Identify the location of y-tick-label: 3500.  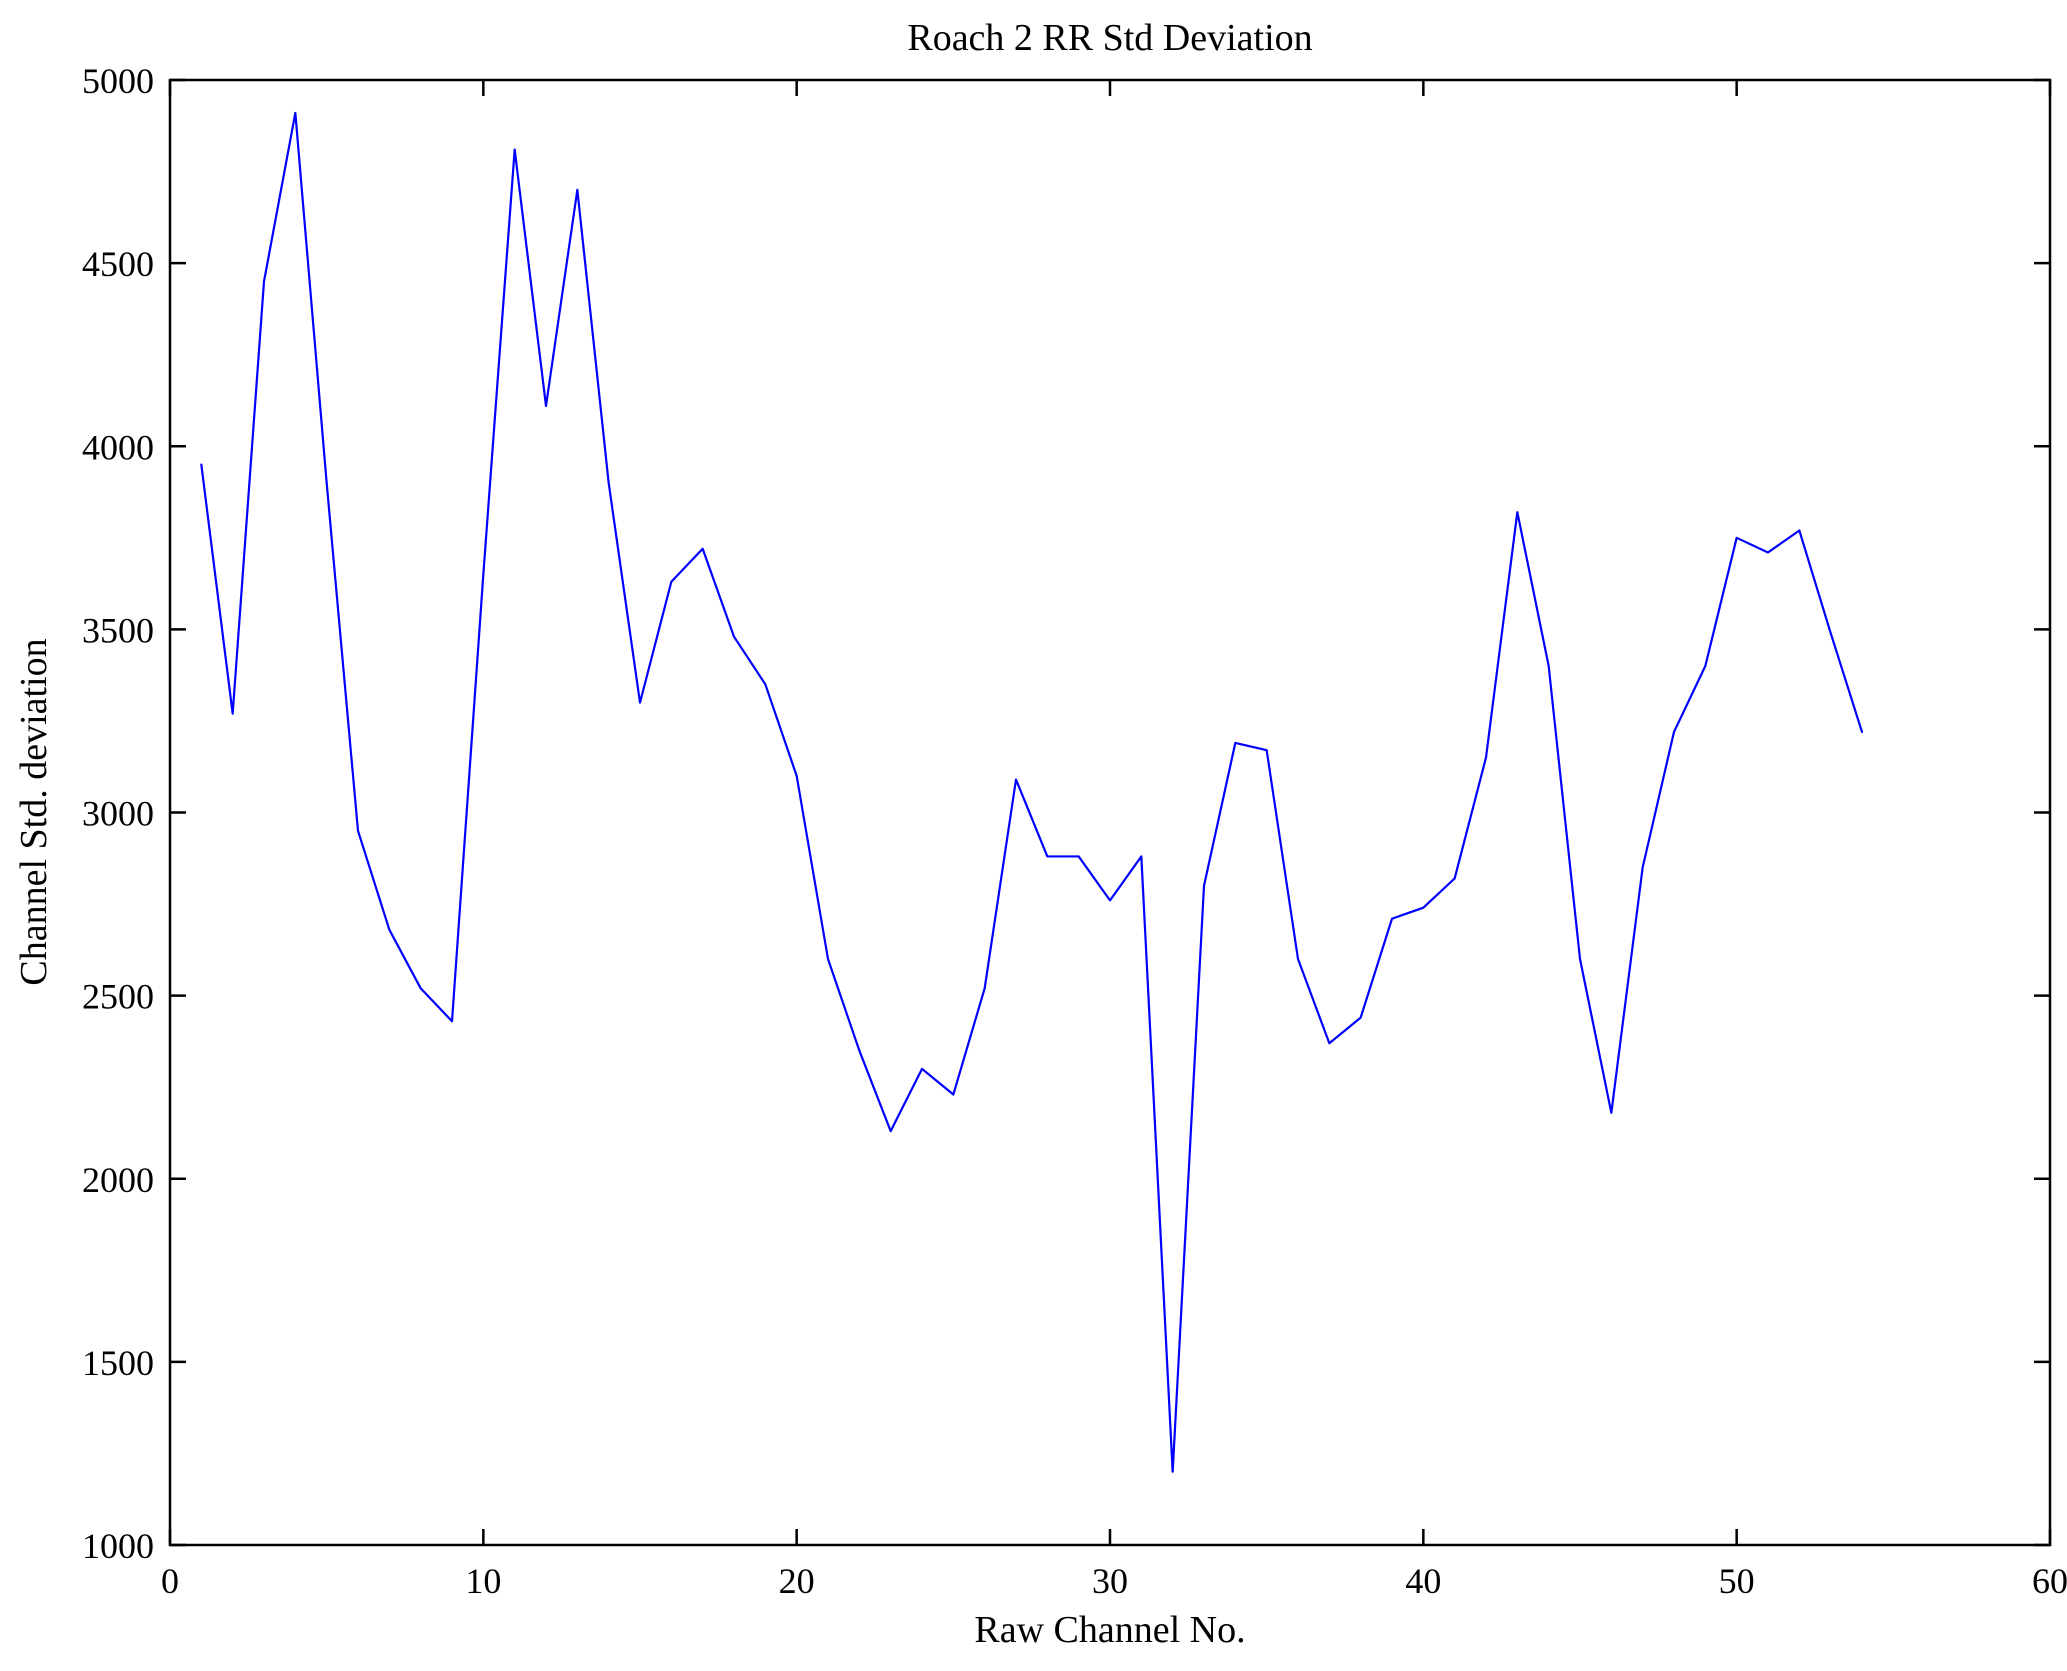
(118, 630).